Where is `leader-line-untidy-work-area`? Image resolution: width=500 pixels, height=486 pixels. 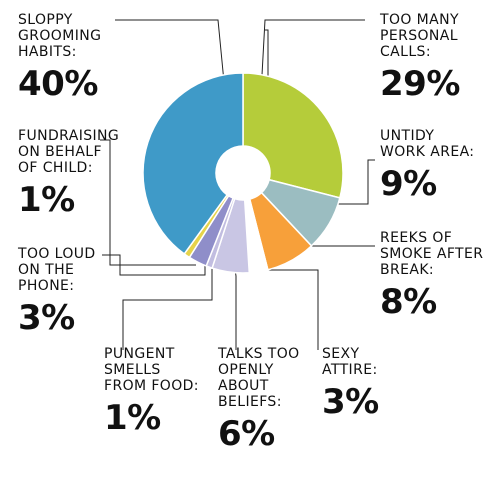
leader-line-untidy-work-area is located at coordinates (347, 182).